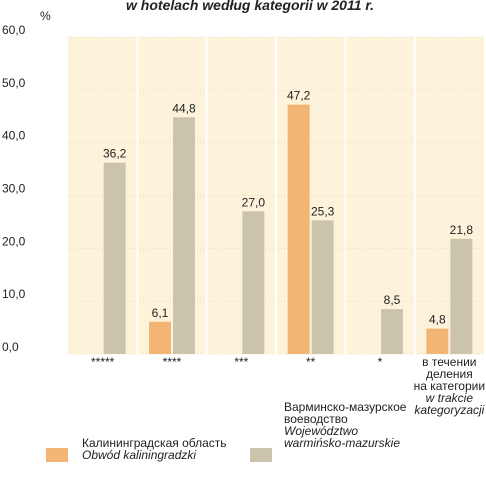  Describe the element at coordinates (115, 154) in the screenshot. I see `data-label: 36,2` at that location.